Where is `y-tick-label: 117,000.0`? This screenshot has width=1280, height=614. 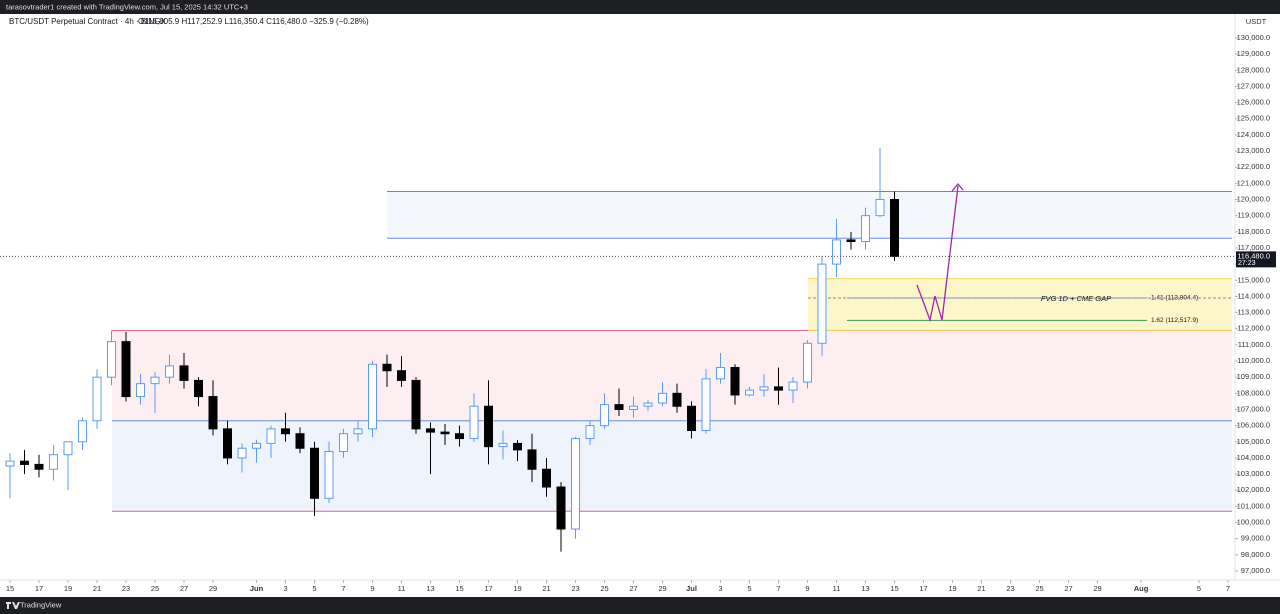 y-tick-label: 117,000.0 is located at coordinates (1253, 247).